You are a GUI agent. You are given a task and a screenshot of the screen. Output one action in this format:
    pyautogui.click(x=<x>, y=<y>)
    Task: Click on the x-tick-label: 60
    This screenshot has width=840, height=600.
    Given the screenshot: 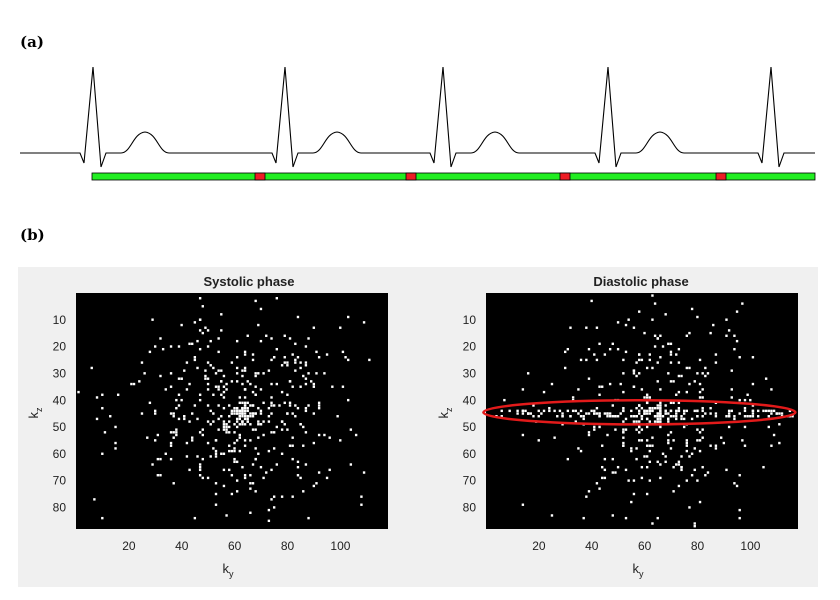 What is the action you would take?
    pyautogui.click(x=645, y=546)
    